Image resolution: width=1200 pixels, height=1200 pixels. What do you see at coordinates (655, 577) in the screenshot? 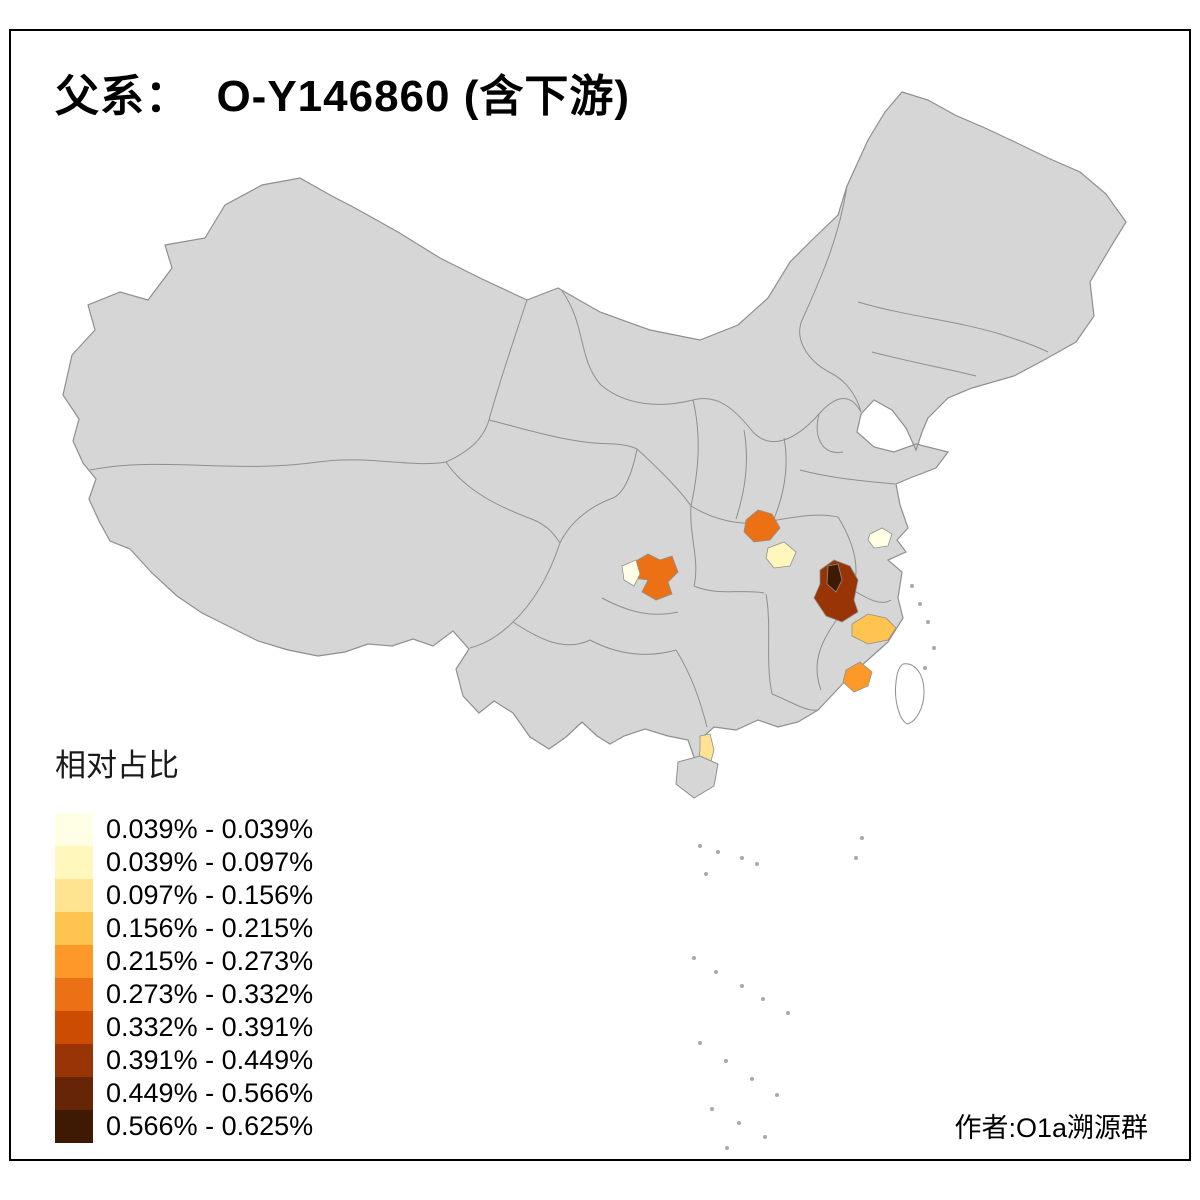
I see `map-region-chongqing` at bounding box center [655, 577].